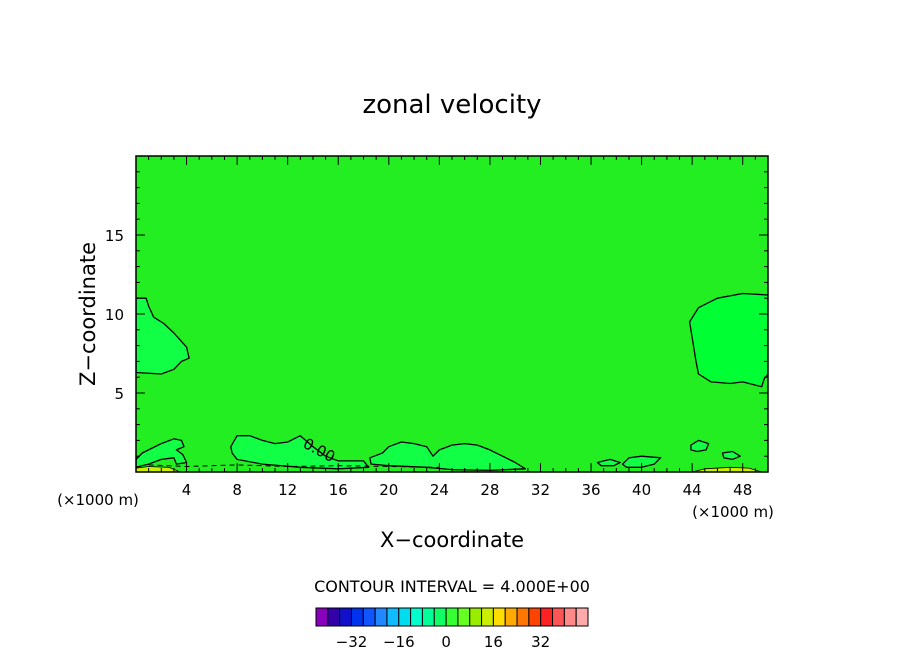  Describe the element at coordinates (439, 490) in the screenshot. I see `x-tick-label: 24` at that location.